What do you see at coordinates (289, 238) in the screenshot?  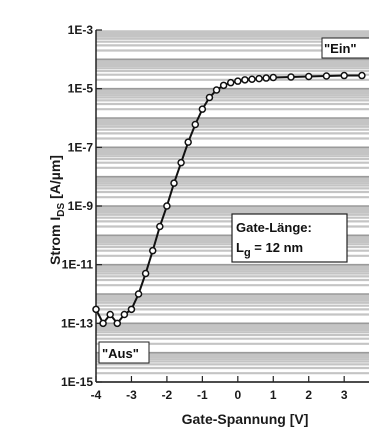 I see `gate-length-annotation: Gate-Länge: Lg = 12 nm` at bounding box center [289, 238].